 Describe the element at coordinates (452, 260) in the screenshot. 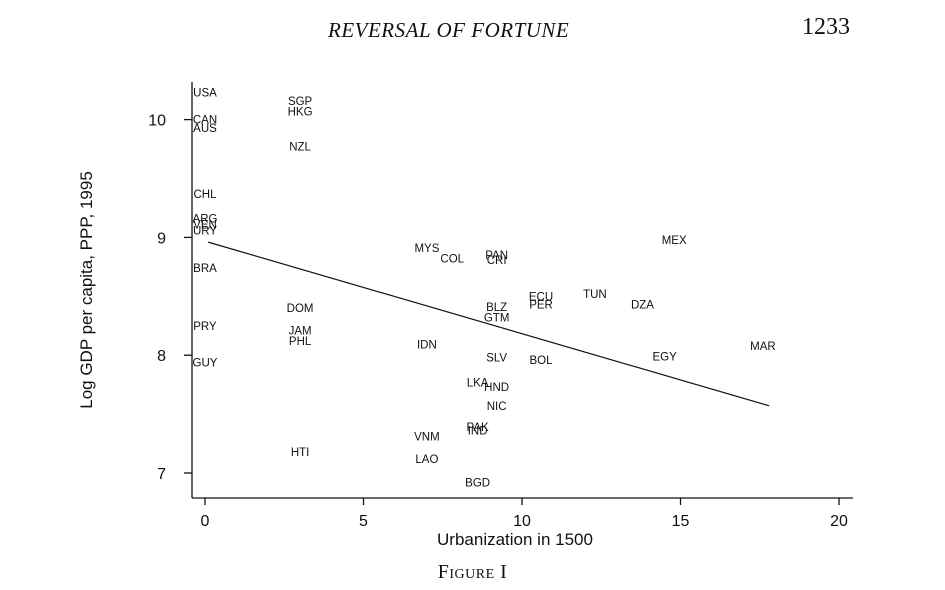

I see `point-label-col: COL` at that location.